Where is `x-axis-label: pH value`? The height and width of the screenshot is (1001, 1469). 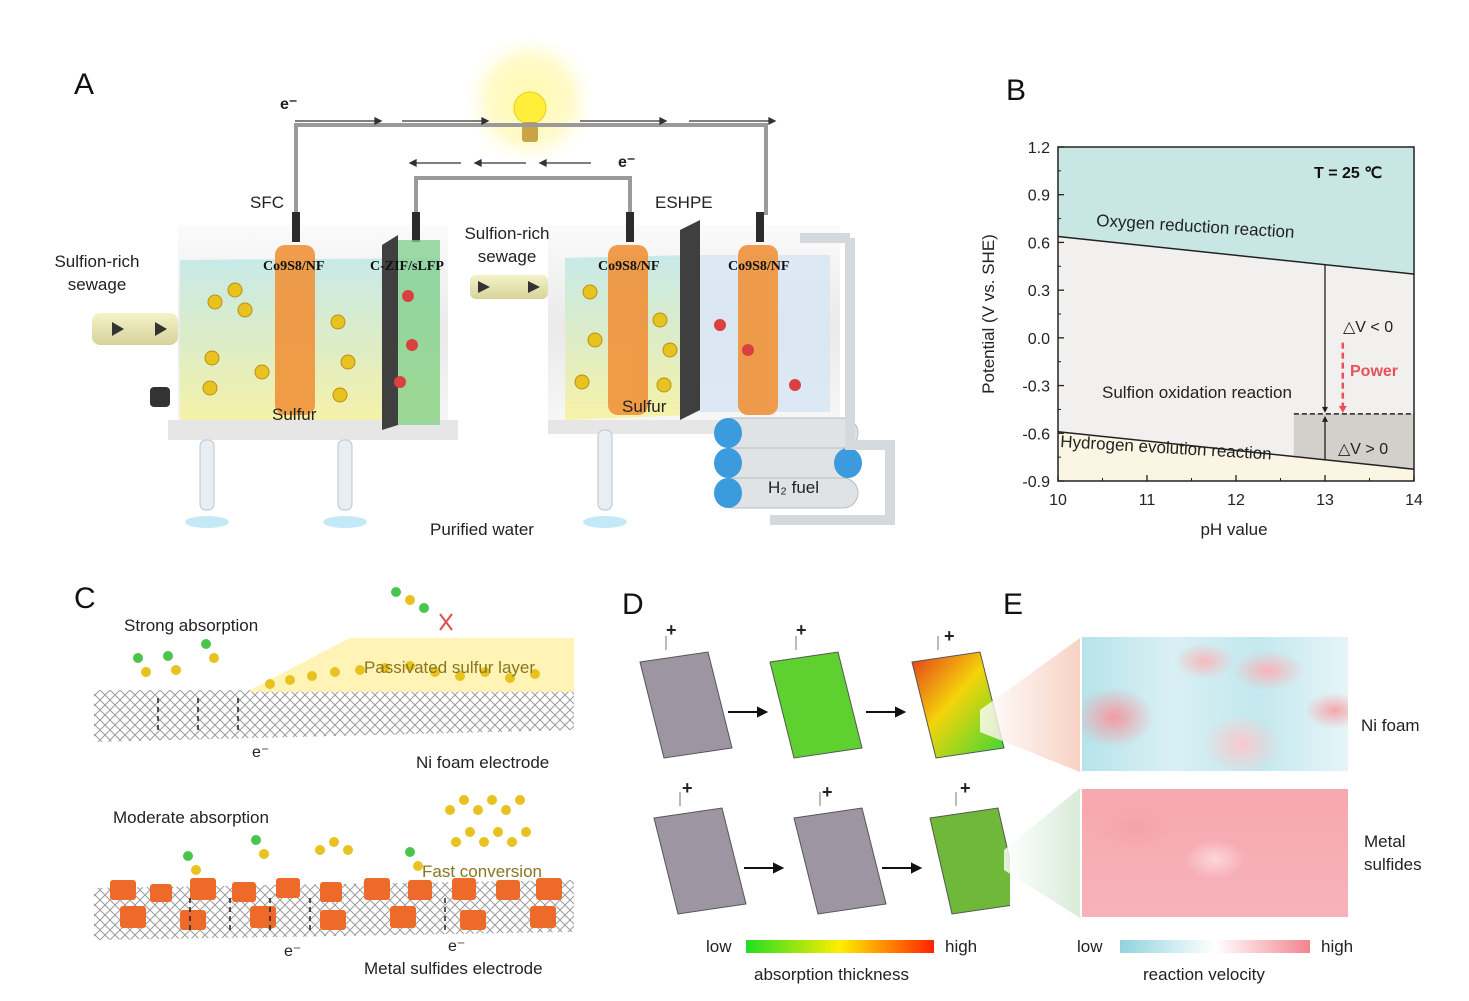 x-axis-label: pH value is located at coordinates (1233, 529).